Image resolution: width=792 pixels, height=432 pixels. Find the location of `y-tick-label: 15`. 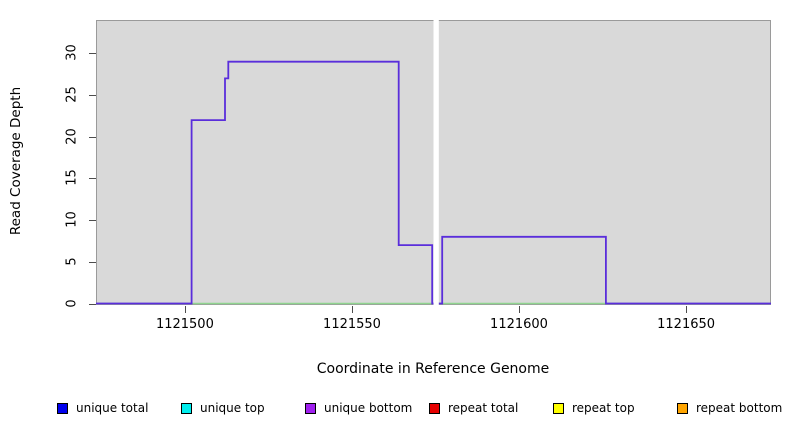

y-tick-label: 15 is located at coordinates (72, 178).